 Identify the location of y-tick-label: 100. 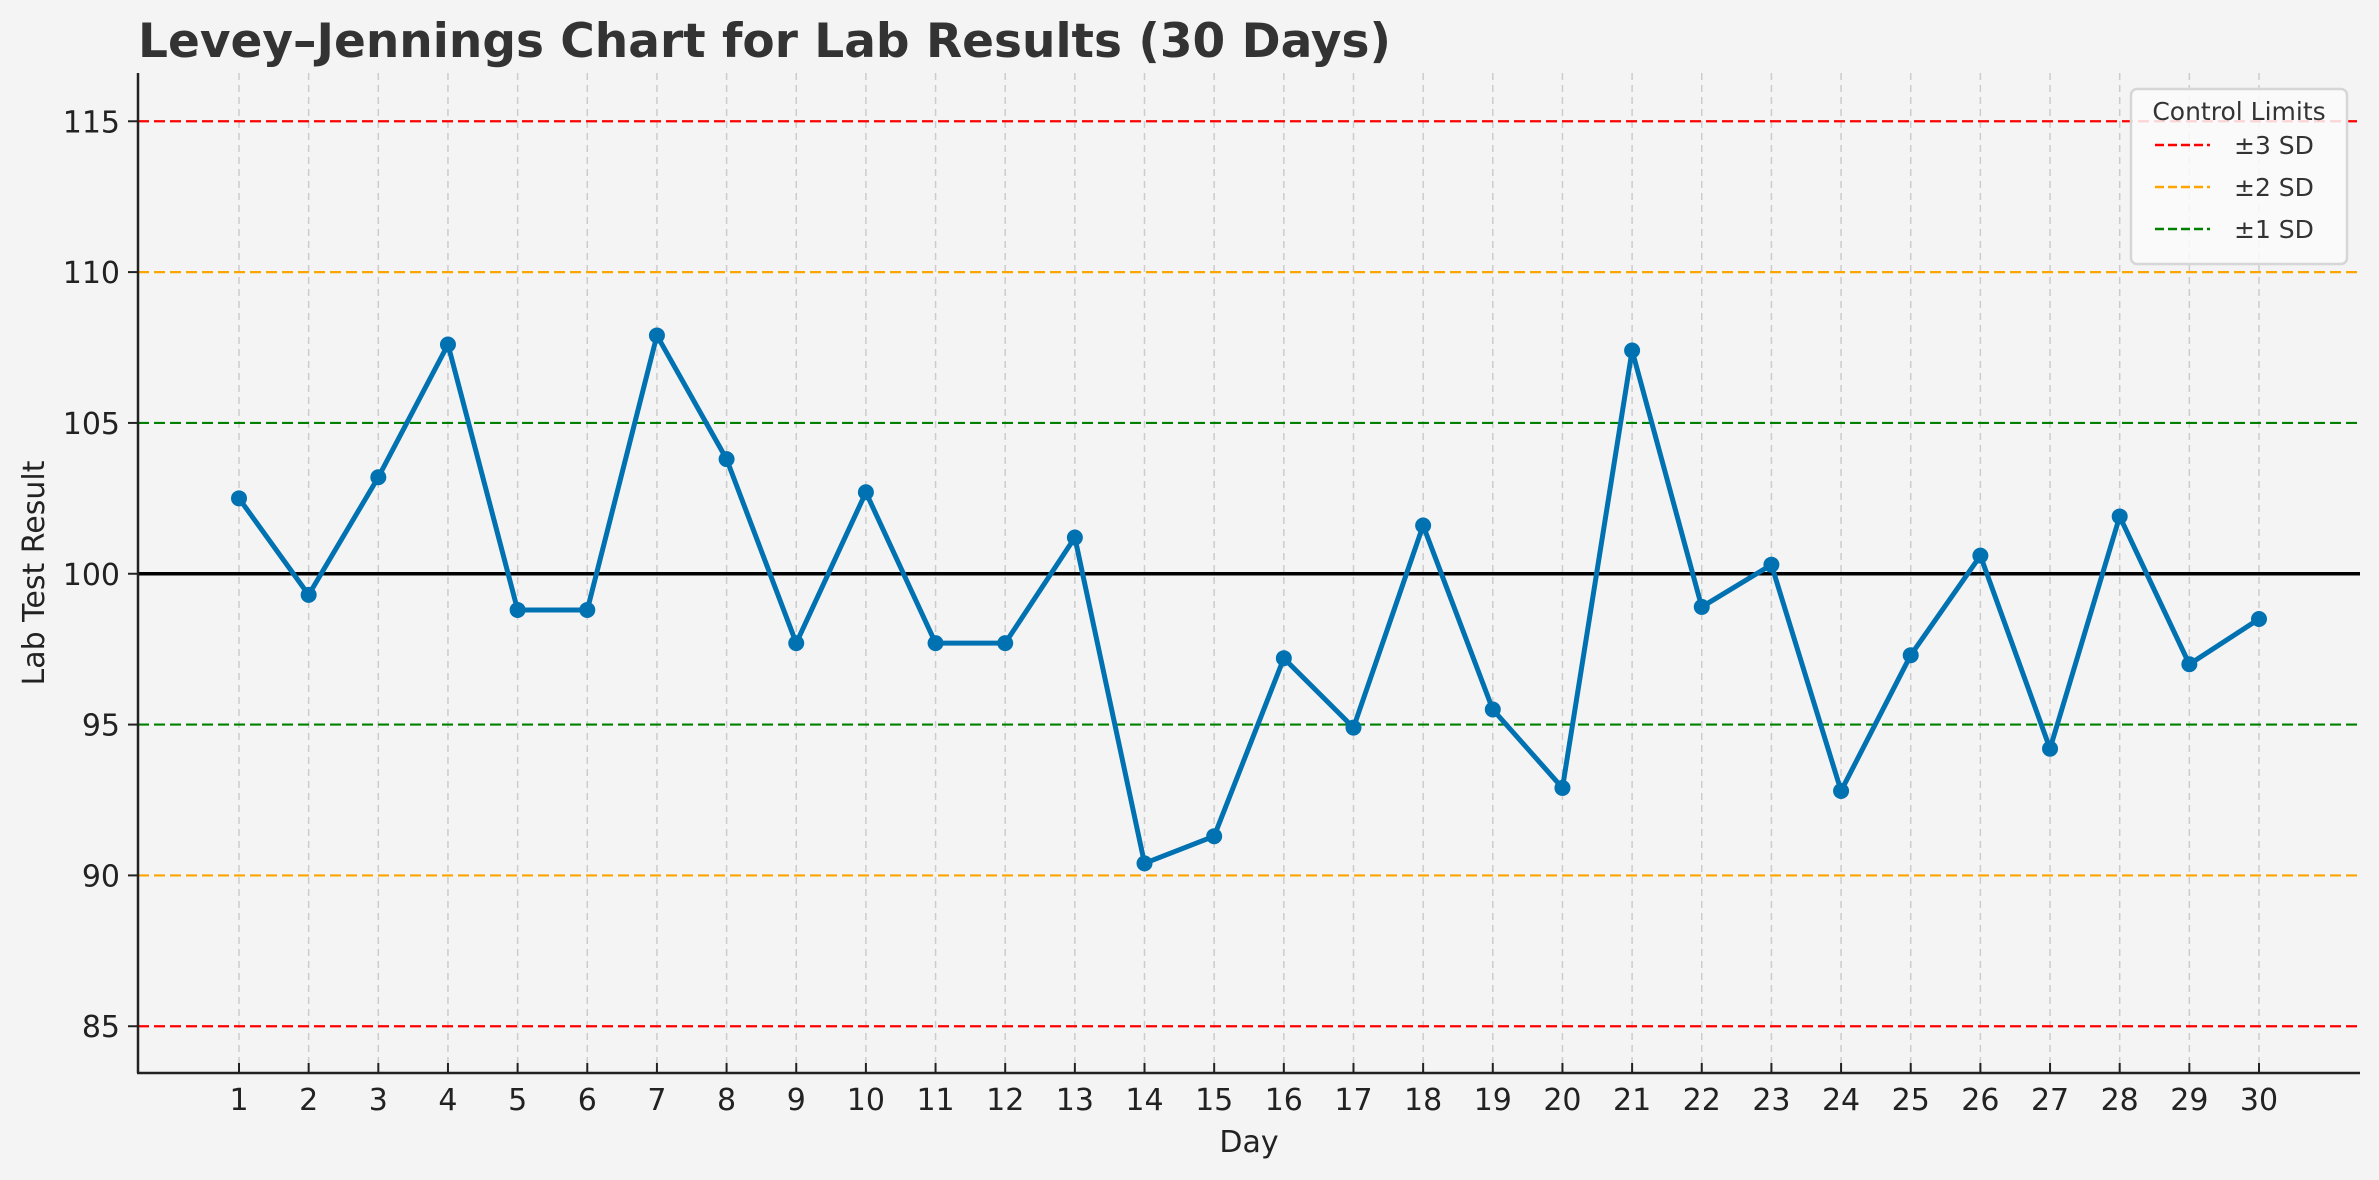
(91, 575).